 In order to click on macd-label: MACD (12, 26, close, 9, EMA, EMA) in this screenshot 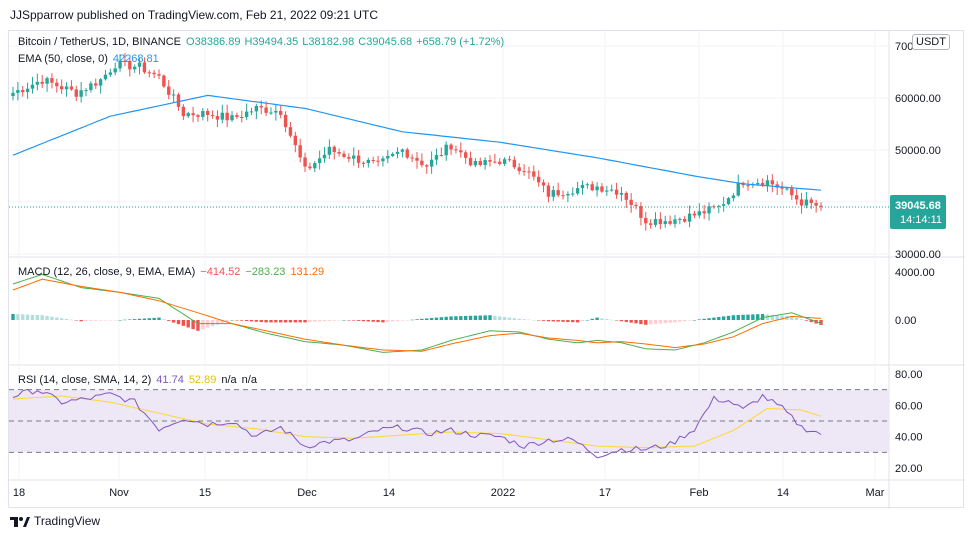, I will do `click(107, 272)`.